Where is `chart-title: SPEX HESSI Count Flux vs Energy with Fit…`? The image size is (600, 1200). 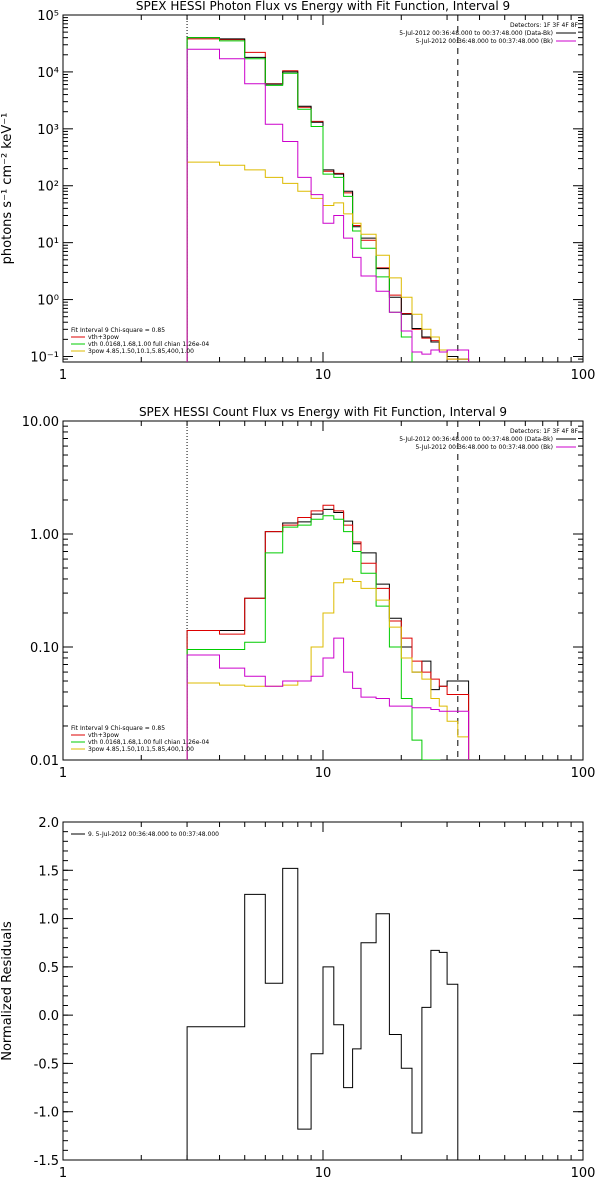 chart-title: SPEX HESSI Count Flux vs Energy with Fit… is located at coordinates (323, 412).